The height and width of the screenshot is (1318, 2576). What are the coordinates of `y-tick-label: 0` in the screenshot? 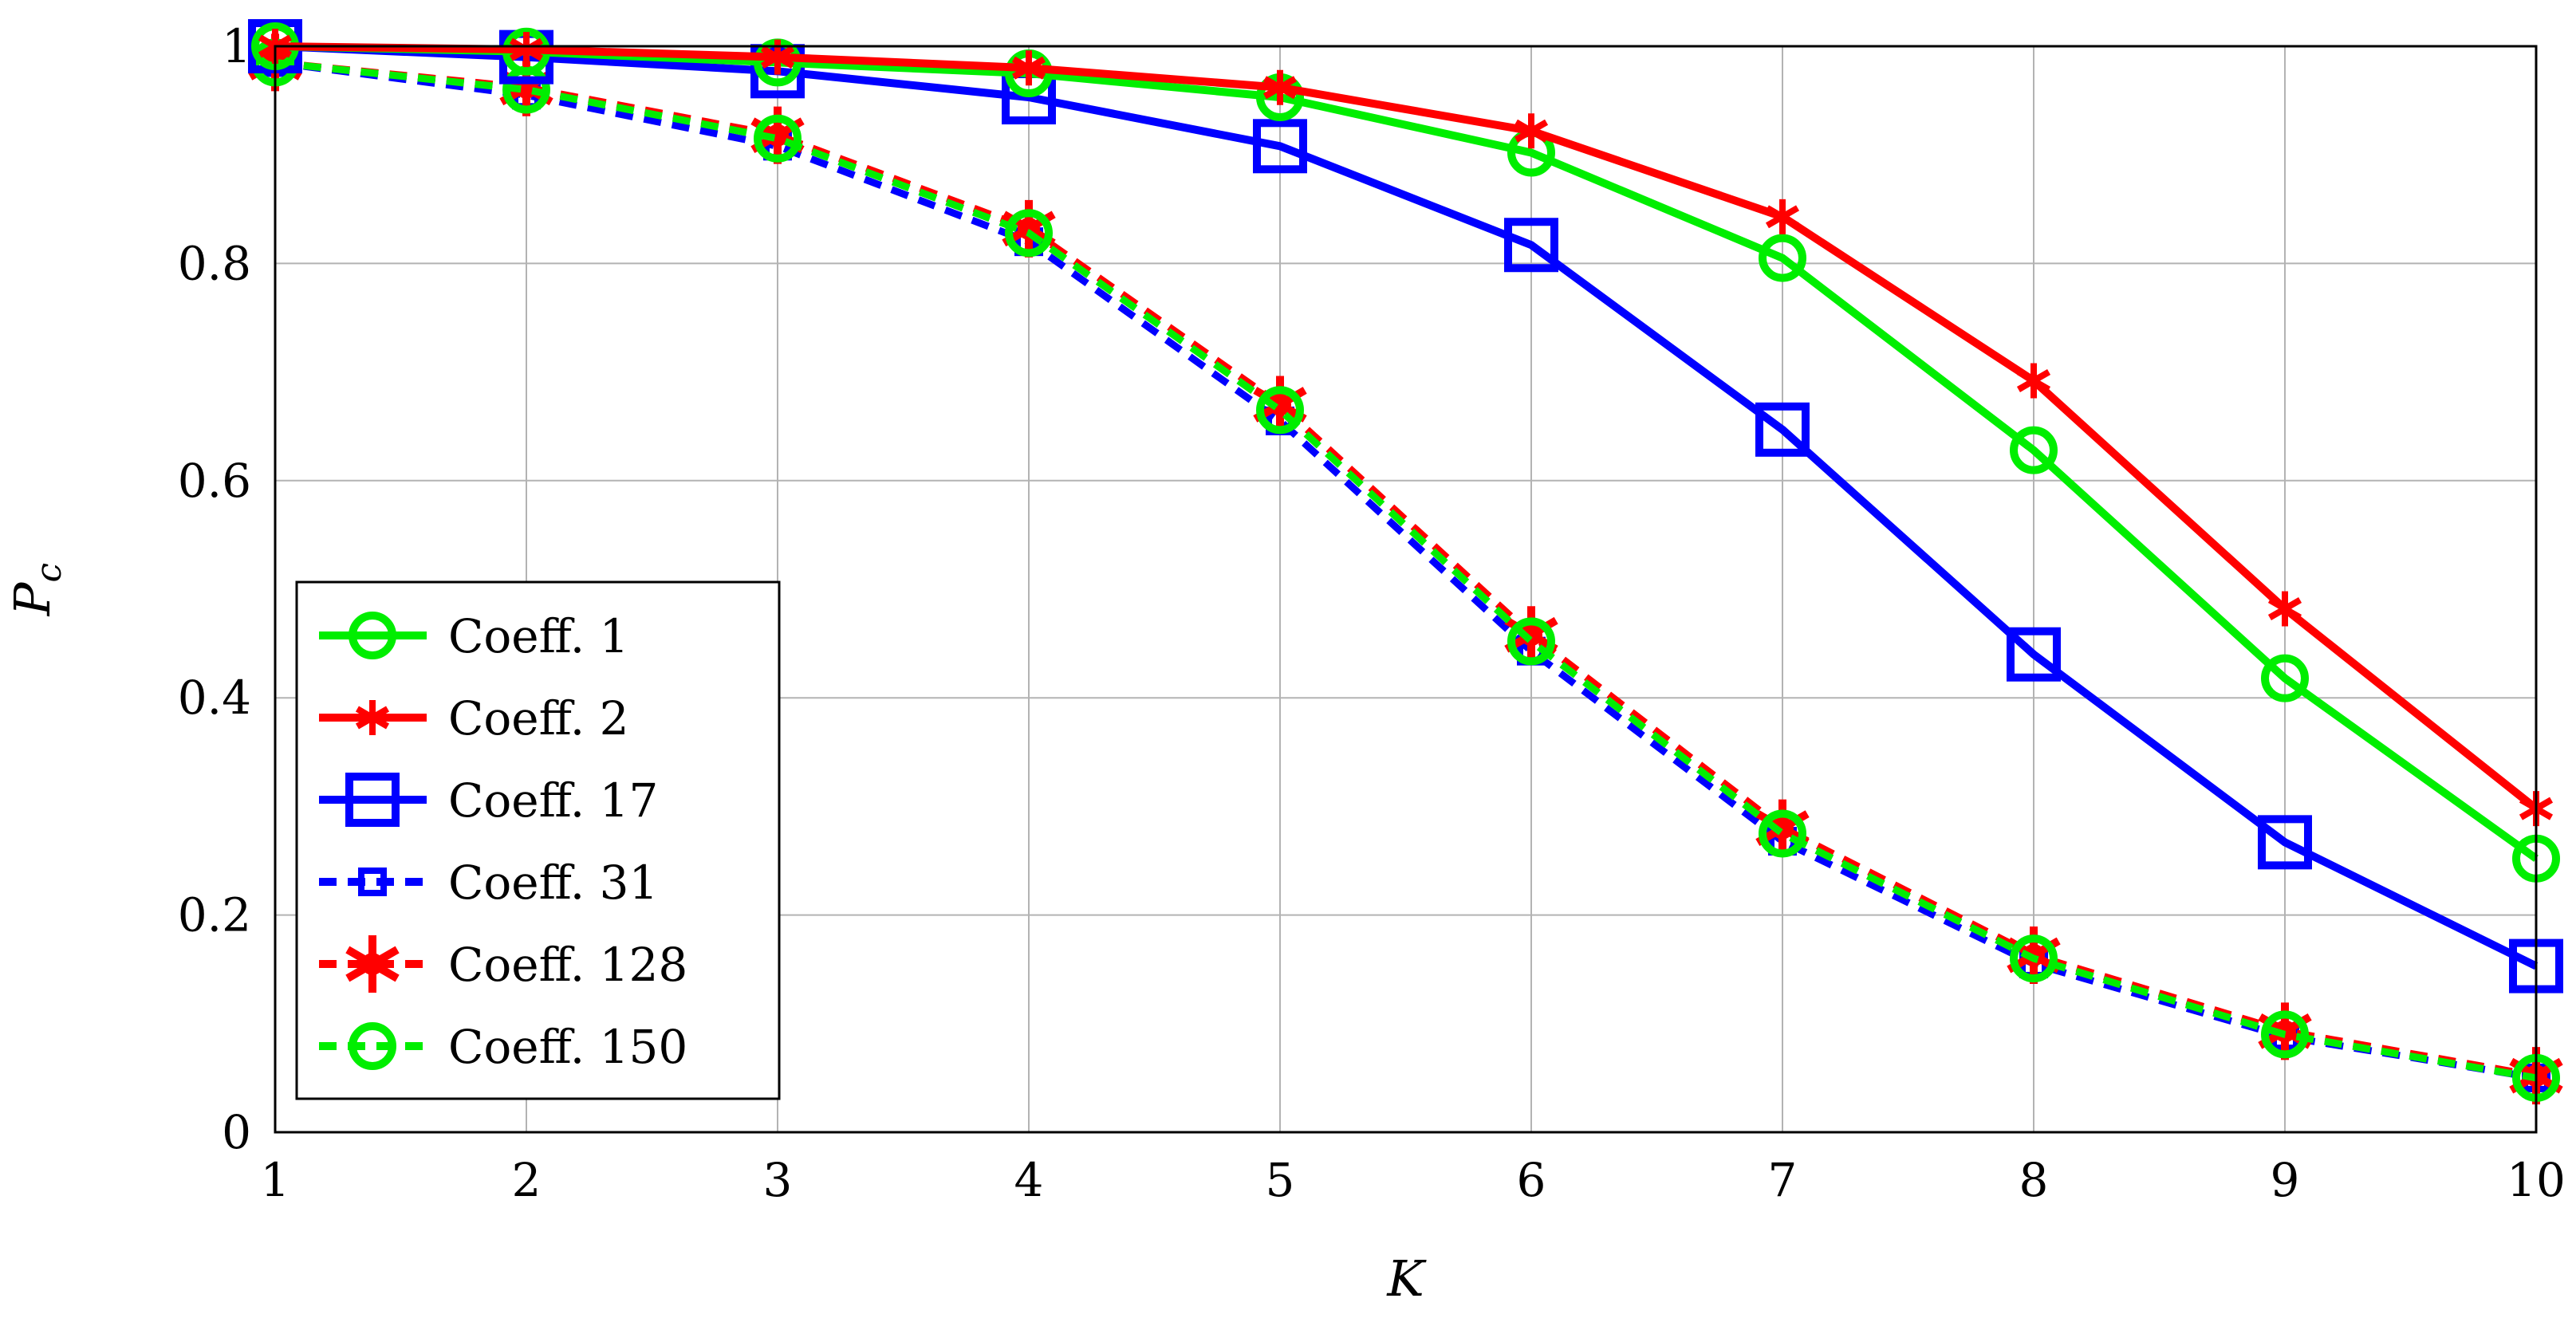 It's located at (236, 1132).